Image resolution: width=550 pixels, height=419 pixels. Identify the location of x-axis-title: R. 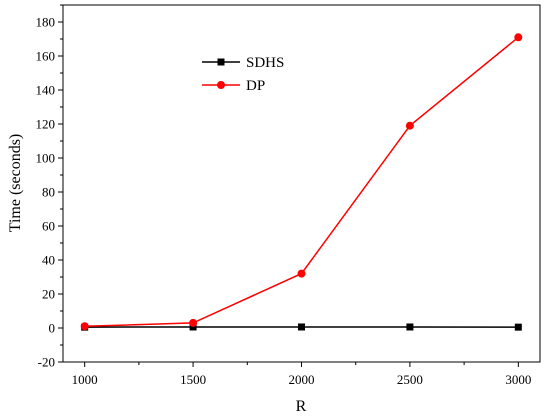
(301, 406).